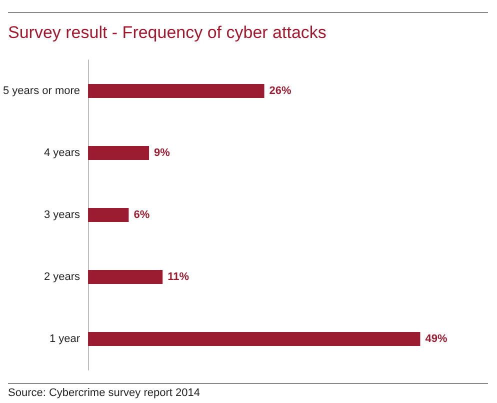 This screenshot has height=403, width=497. I want to click on y-tick-label: 3 years, so click(62, 215).